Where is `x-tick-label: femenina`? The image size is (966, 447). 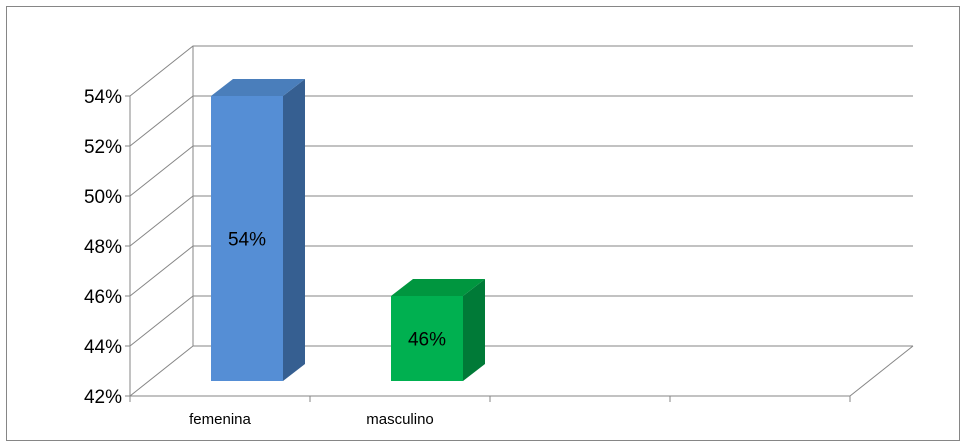
x-tick-label: femenina is located at coordinates (220, 419).